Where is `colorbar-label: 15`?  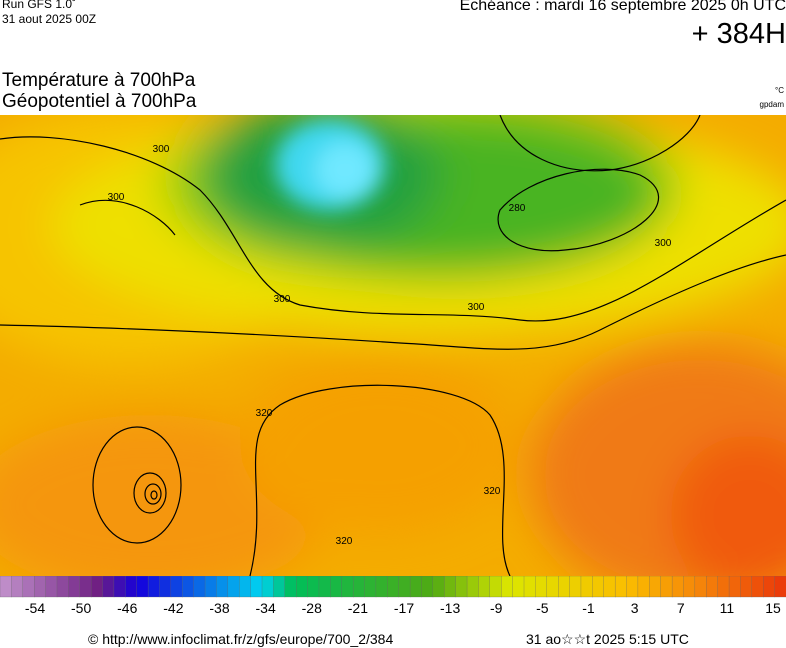
colorbar-label: 15 is located at coordinates (773, 608).